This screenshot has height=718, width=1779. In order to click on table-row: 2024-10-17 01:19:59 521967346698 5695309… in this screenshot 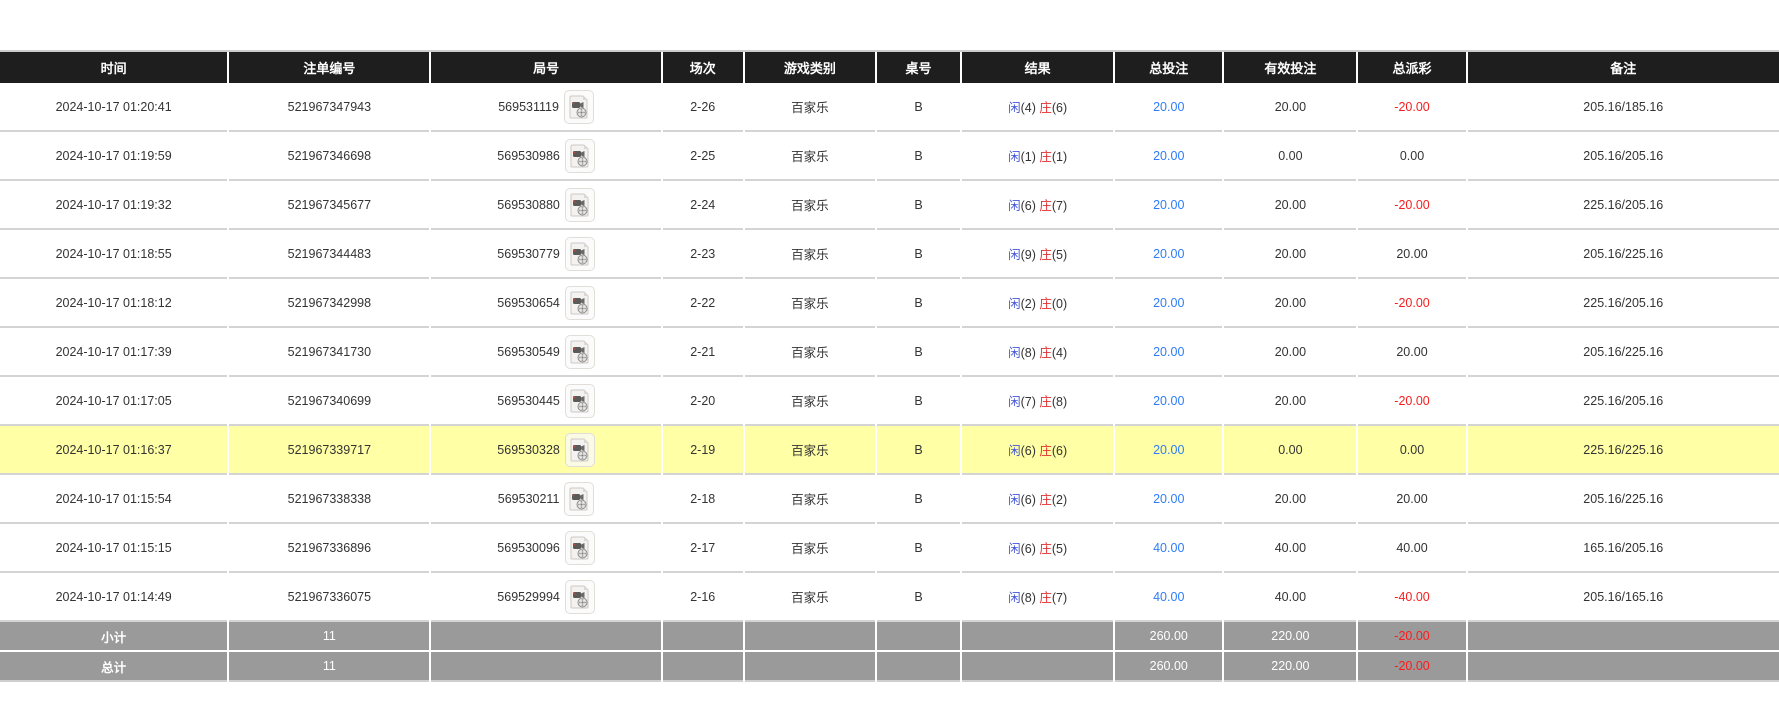, I will do `click(889, 156)`.